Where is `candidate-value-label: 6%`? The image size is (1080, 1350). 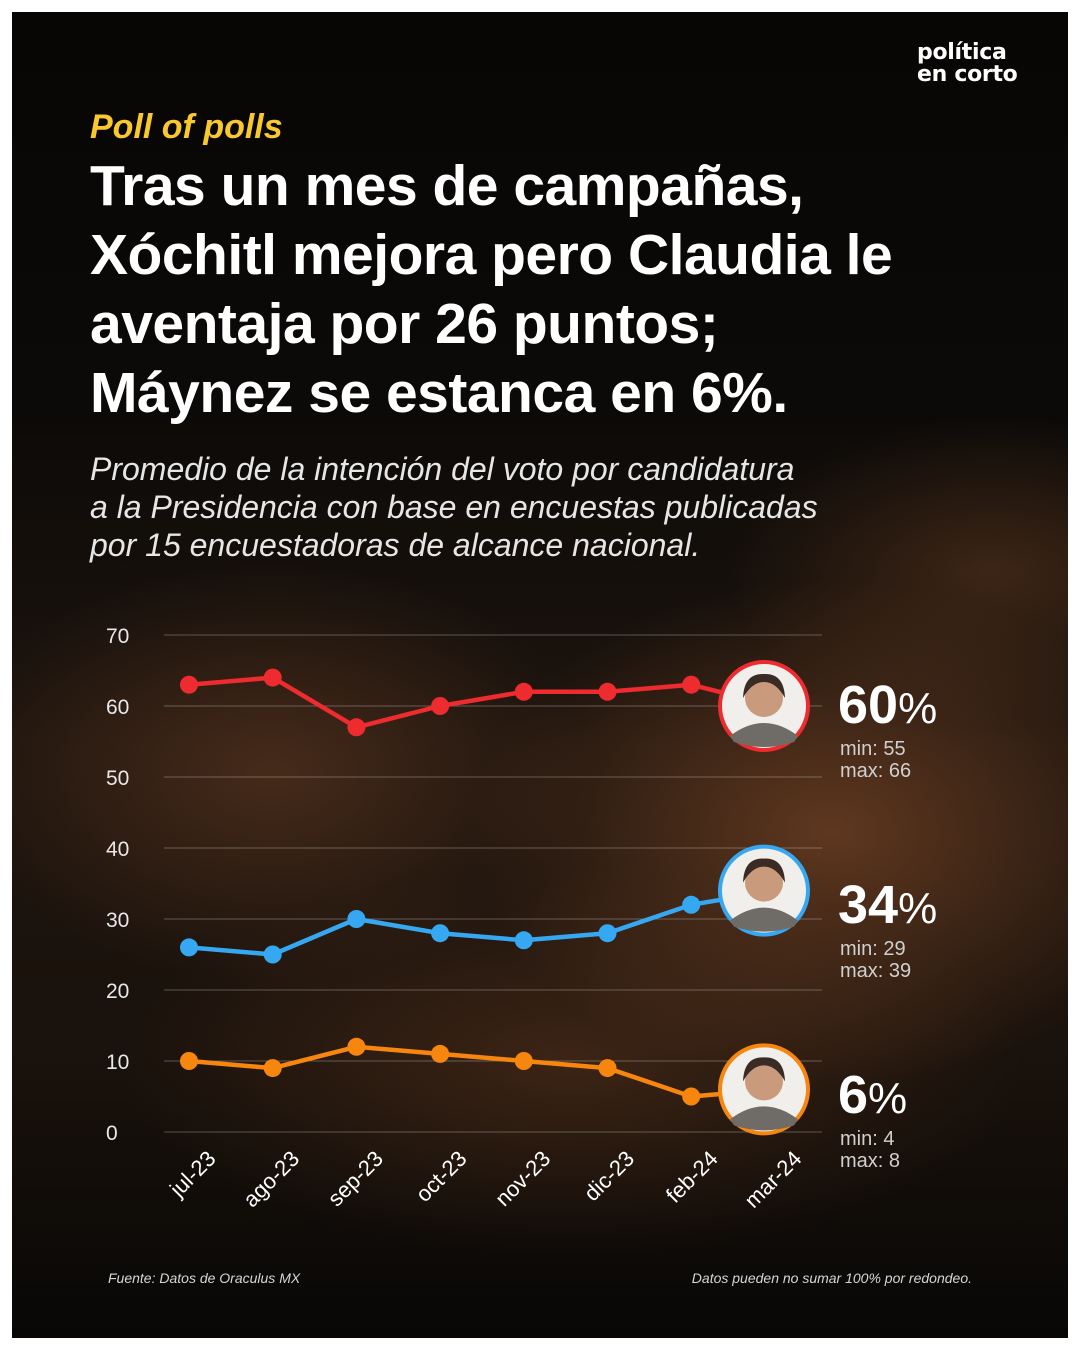 candidate-value-label: 6% is located at coordinates (872, 1095).